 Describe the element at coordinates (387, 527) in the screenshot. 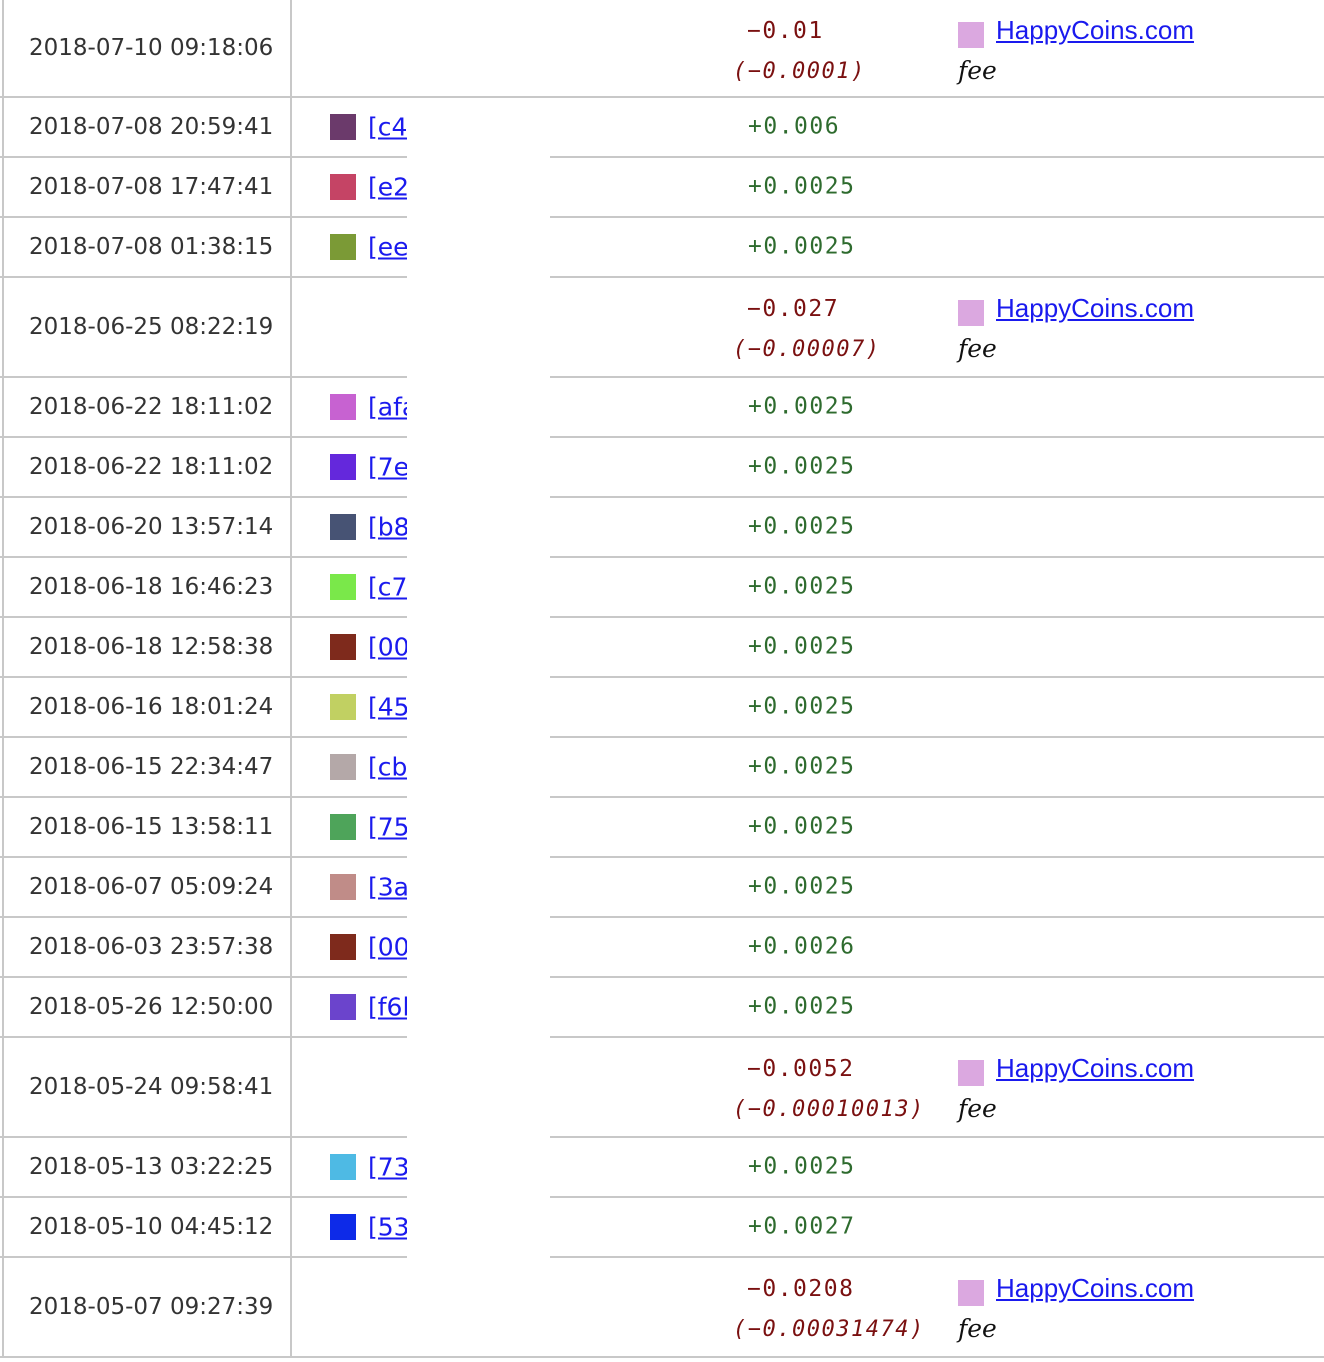

I see `address-link: [b8` at that location.